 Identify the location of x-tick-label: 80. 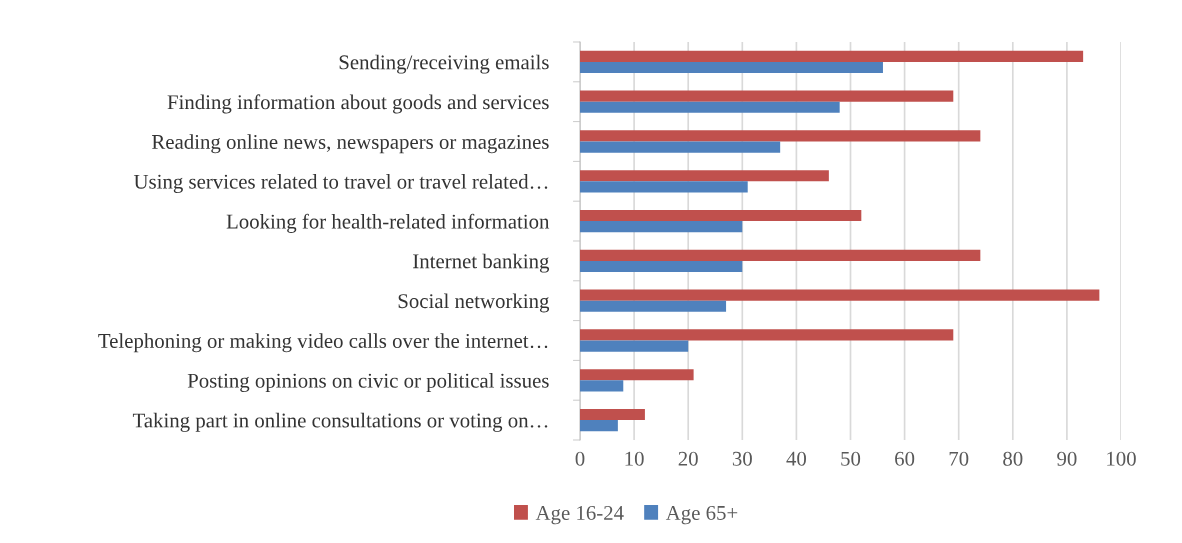
(1013, 458).